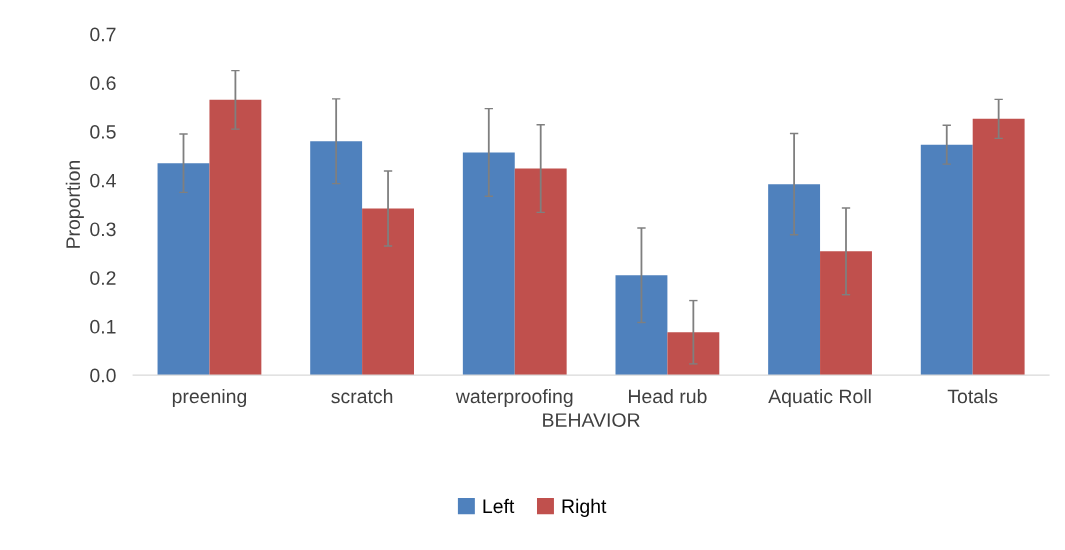  What do you see at coordinates (668, 396) in the screenshot?
I see `x-tick-label: Head rub` at bounding box center [668, 396].